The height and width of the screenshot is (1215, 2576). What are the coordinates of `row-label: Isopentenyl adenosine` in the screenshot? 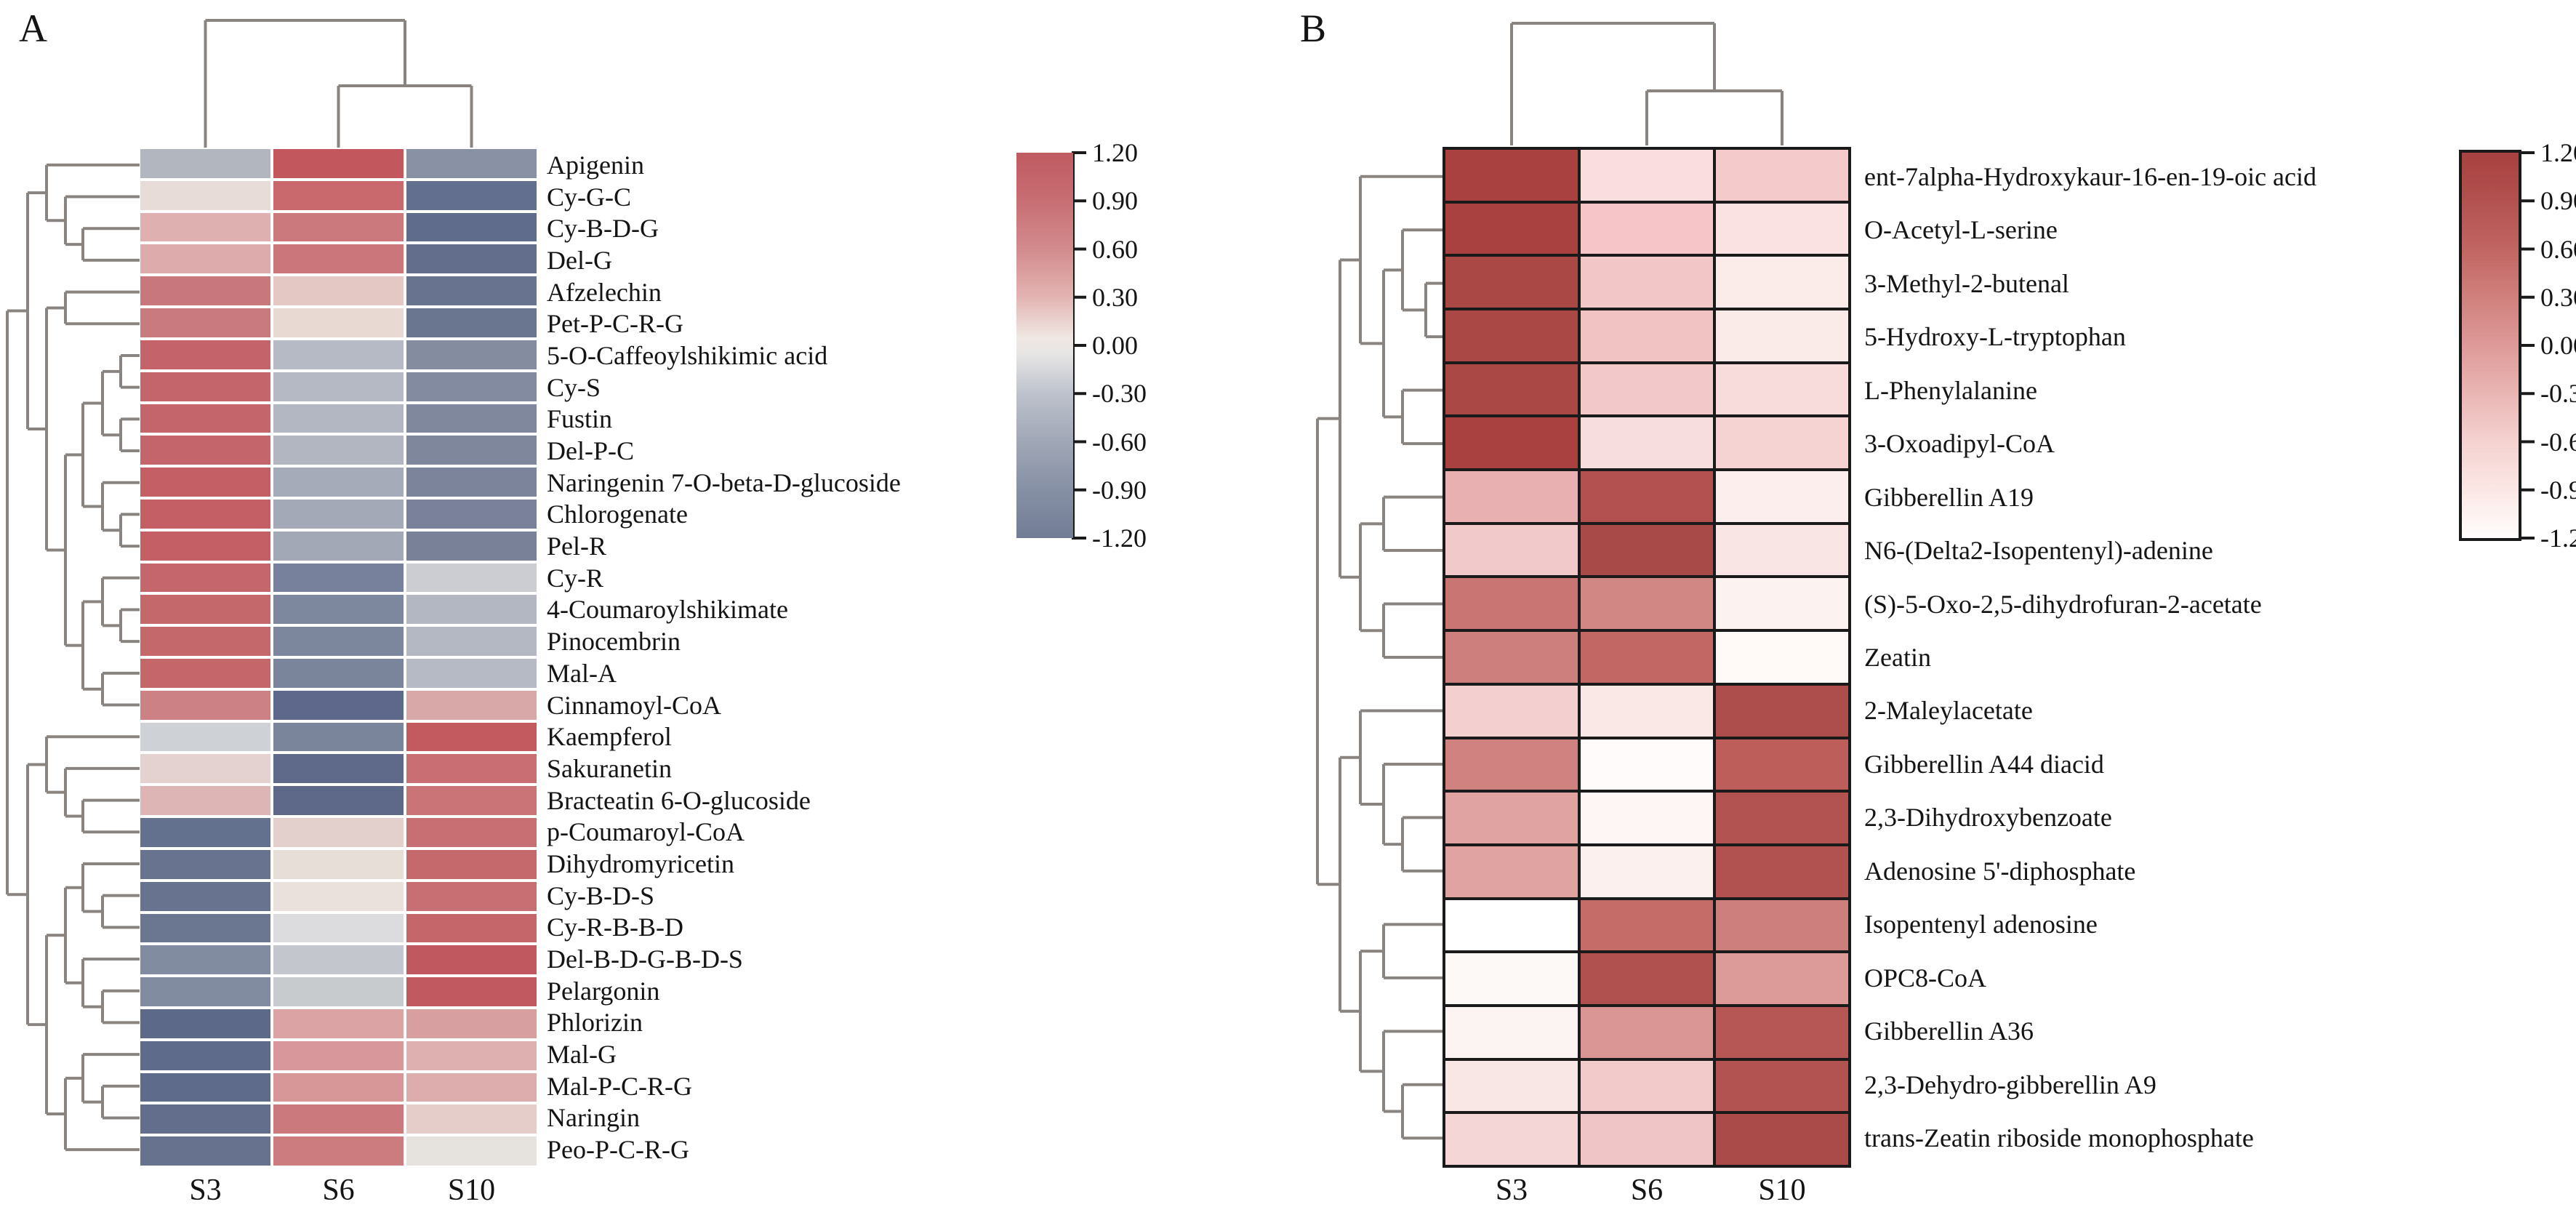 It's located at (1981, 925).